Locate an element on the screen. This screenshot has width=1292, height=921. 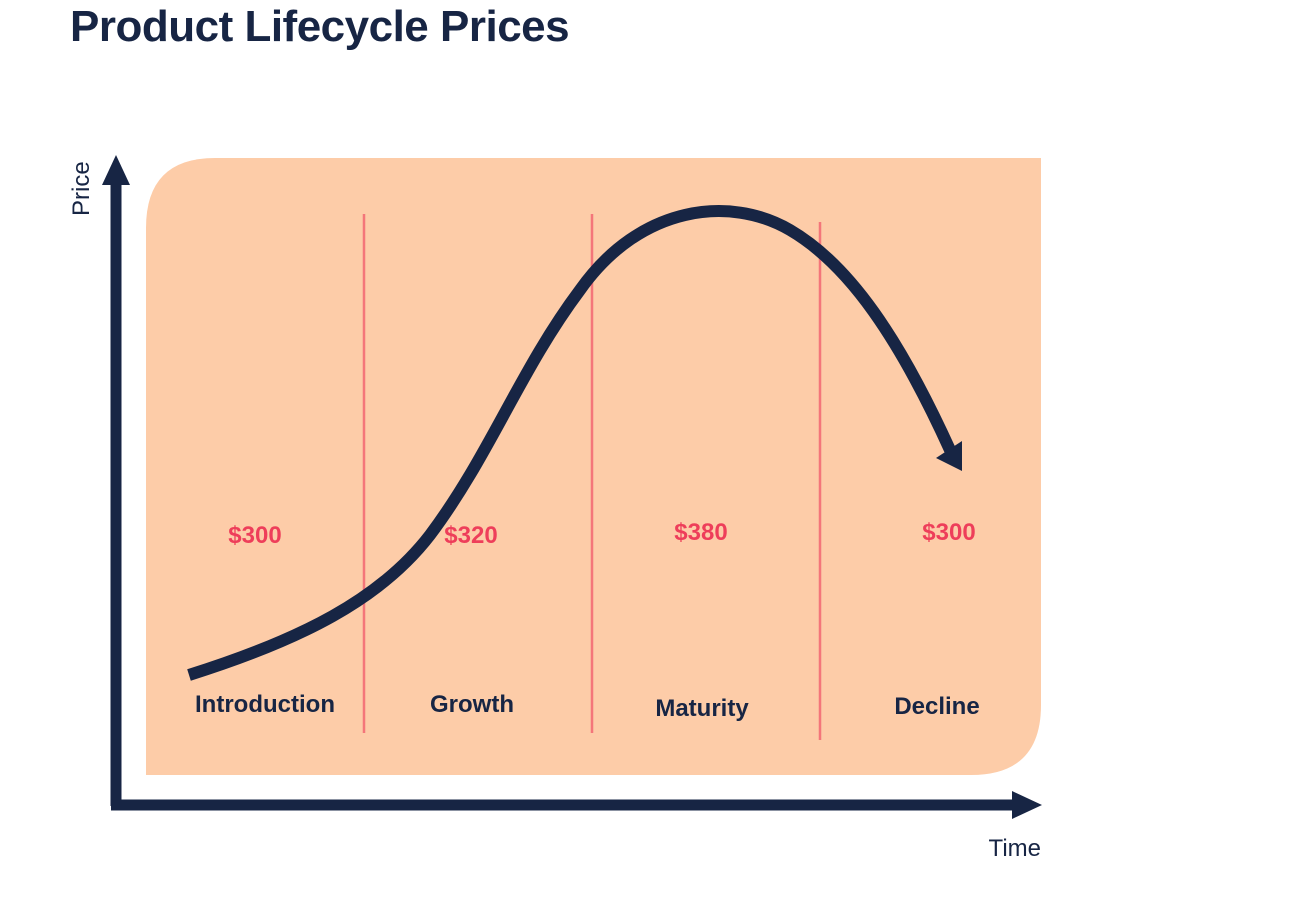
x-axis-arrowhead is located at coordinates (1027, 805).